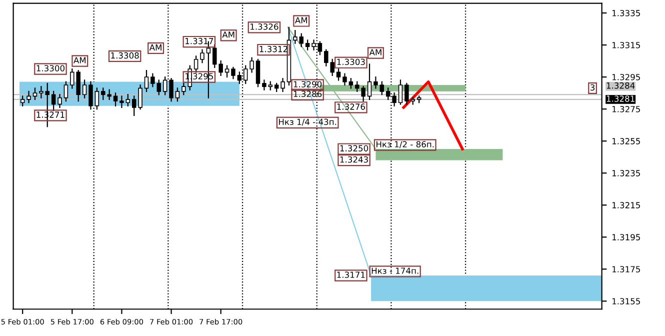 The image size is (665, 336). What do you see at coordinates (395, 271) in the screenshot?
I see `annotation: Нкз - 174п.` at bounding box center [395, 271].